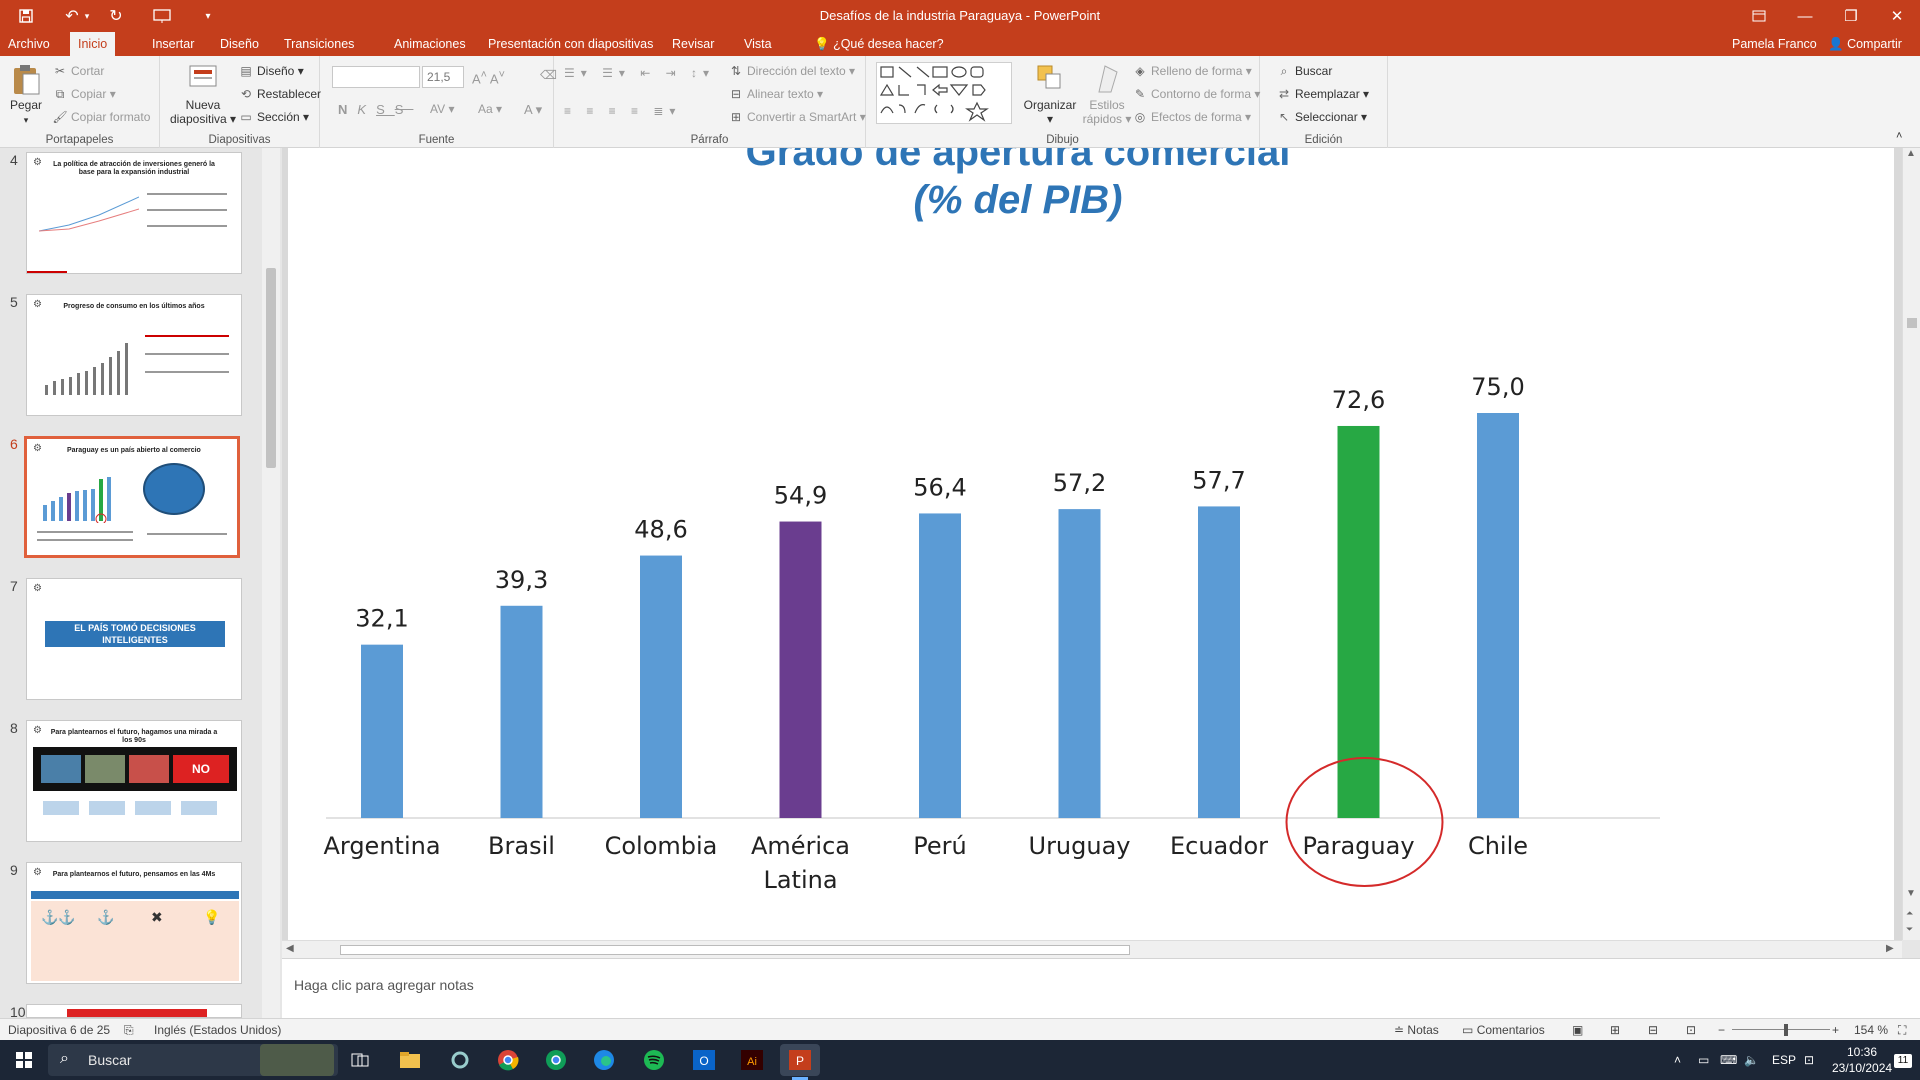 The image size is (1920, 1080). What do you see at coordinates (1304, 71) in the screenshot?
I see `find-button: ⌕ Buscar` at bounding box center [1304, 71].